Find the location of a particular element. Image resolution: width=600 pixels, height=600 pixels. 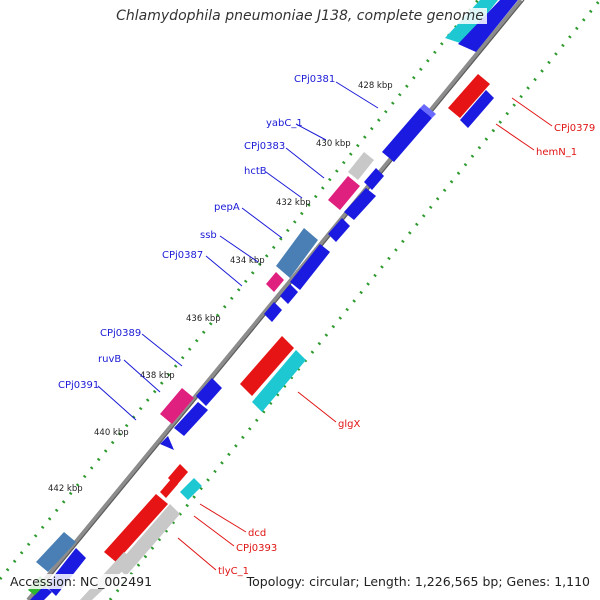

gene-label: ssb is located at coordinates (208, 235).